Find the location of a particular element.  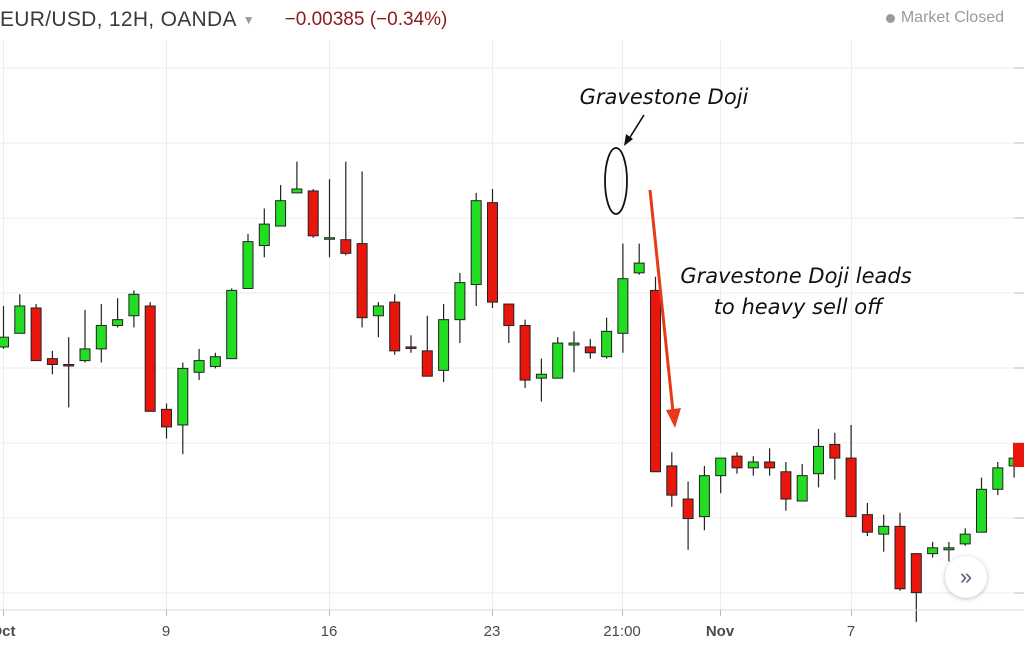

x-tick-label: 21:00 is located at coordinates (622, 631).